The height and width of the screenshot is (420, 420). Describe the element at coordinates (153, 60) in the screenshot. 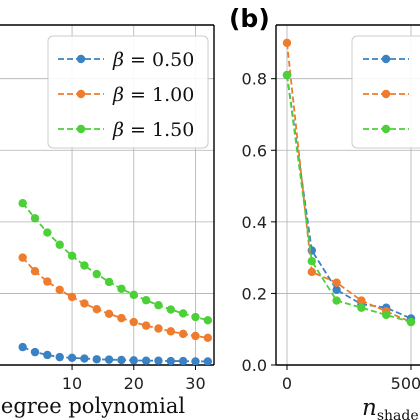

I see `legend-label: β = 0.50` at that location.